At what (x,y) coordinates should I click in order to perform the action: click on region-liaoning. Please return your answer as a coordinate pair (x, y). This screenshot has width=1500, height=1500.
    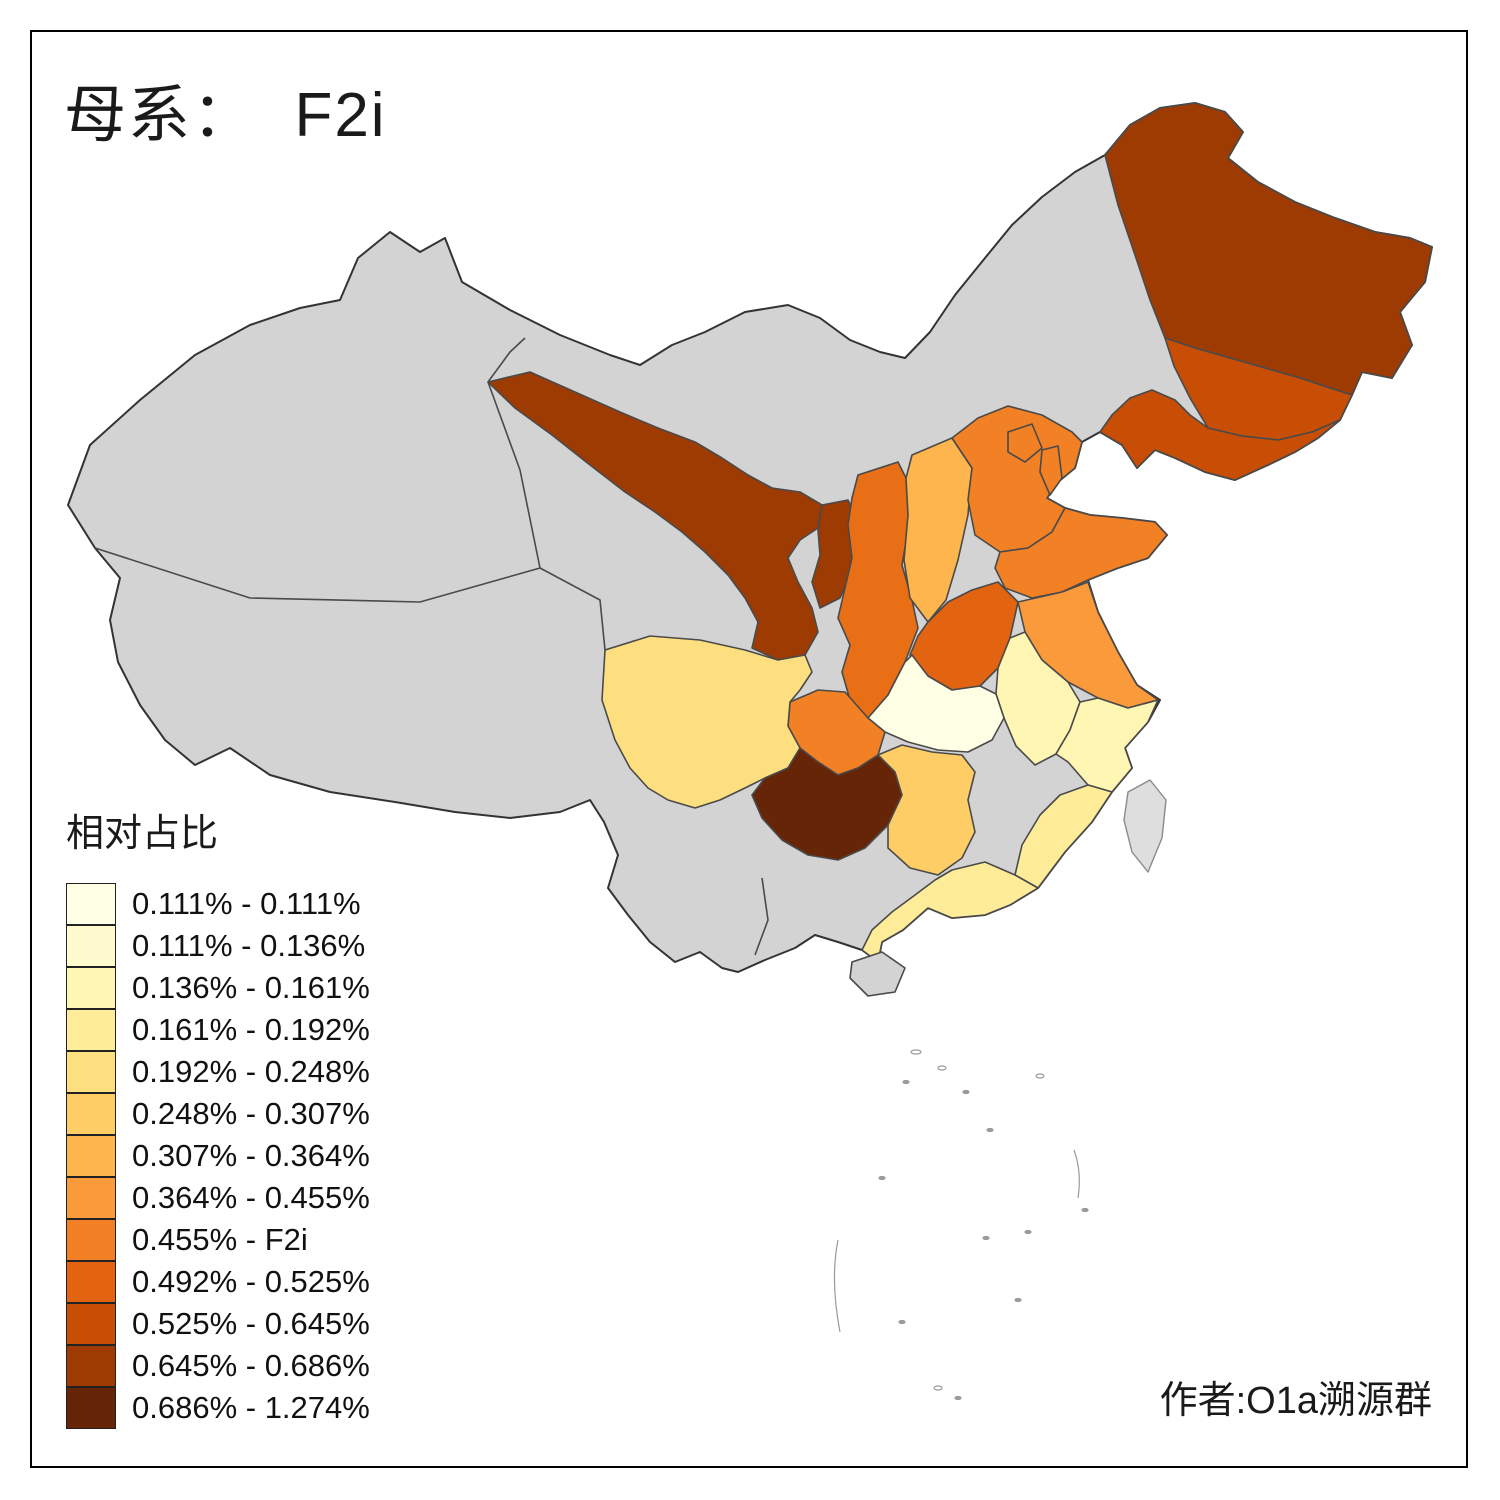
    Looking at the image, I should click on (1220, 435).